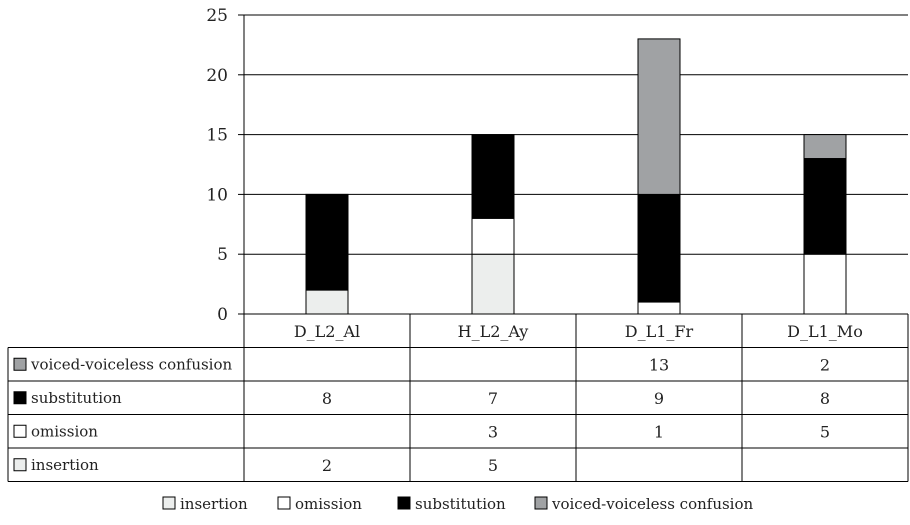 Image resolution: width=910 pixels, height=525 pixels. Describe the element at coordinates (659, 116) in the screenshot. I see `bar-D_L1_Fr-voiced-voiceless-confusion` at that location.